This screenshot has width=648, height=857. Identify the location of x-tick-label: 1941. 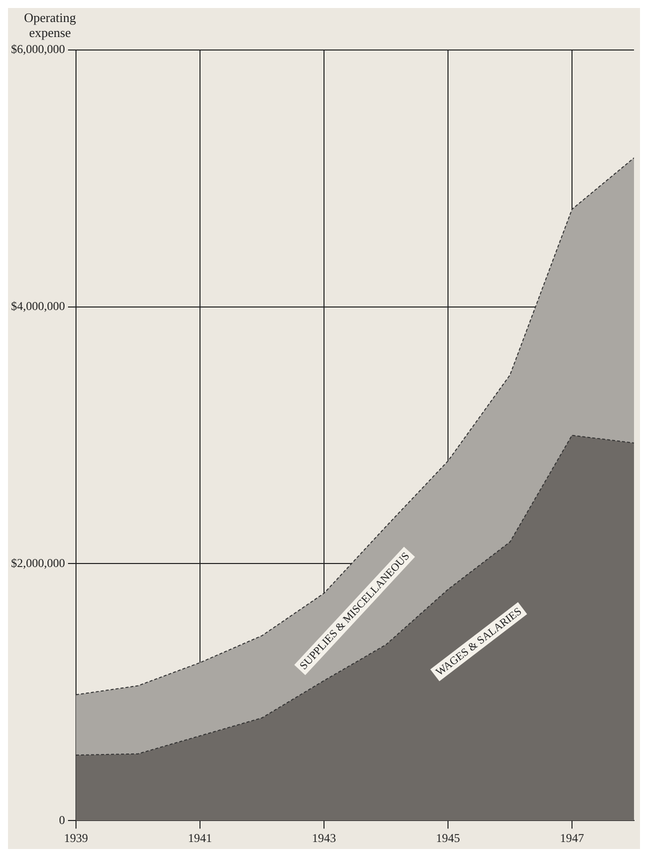
(200, 837).